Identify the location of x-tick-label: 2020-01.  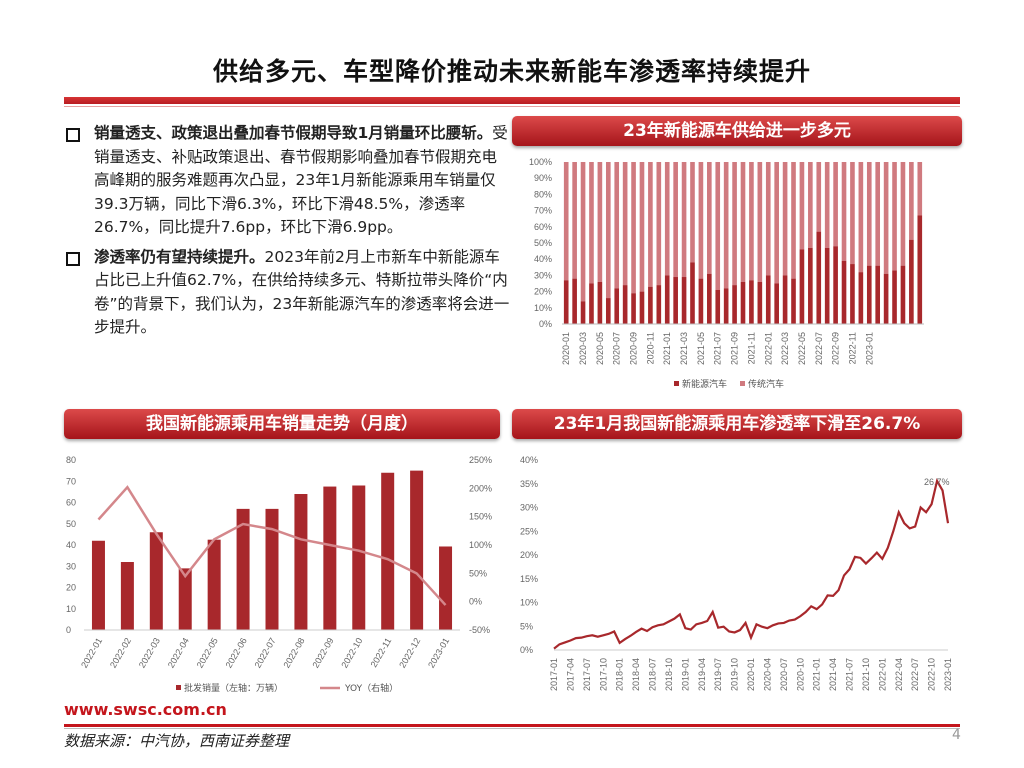
(751, 674).